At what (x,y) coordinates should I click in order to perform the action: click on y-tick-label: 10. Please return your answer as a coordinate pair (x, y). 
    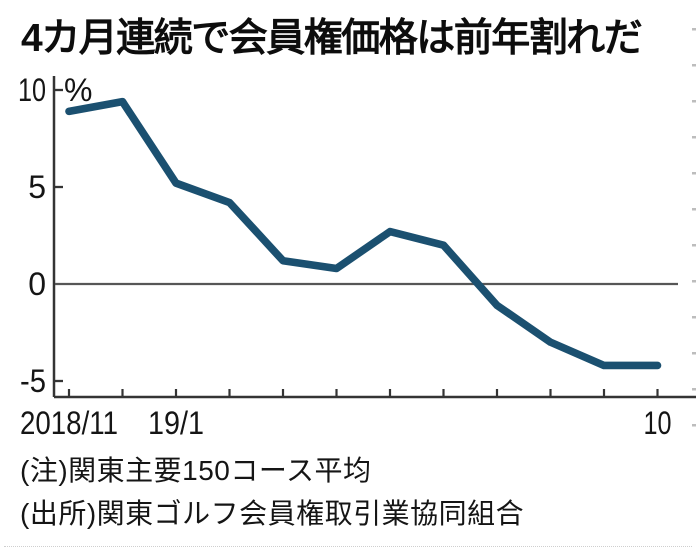
    Looking at the image, I should click on (32, 90).